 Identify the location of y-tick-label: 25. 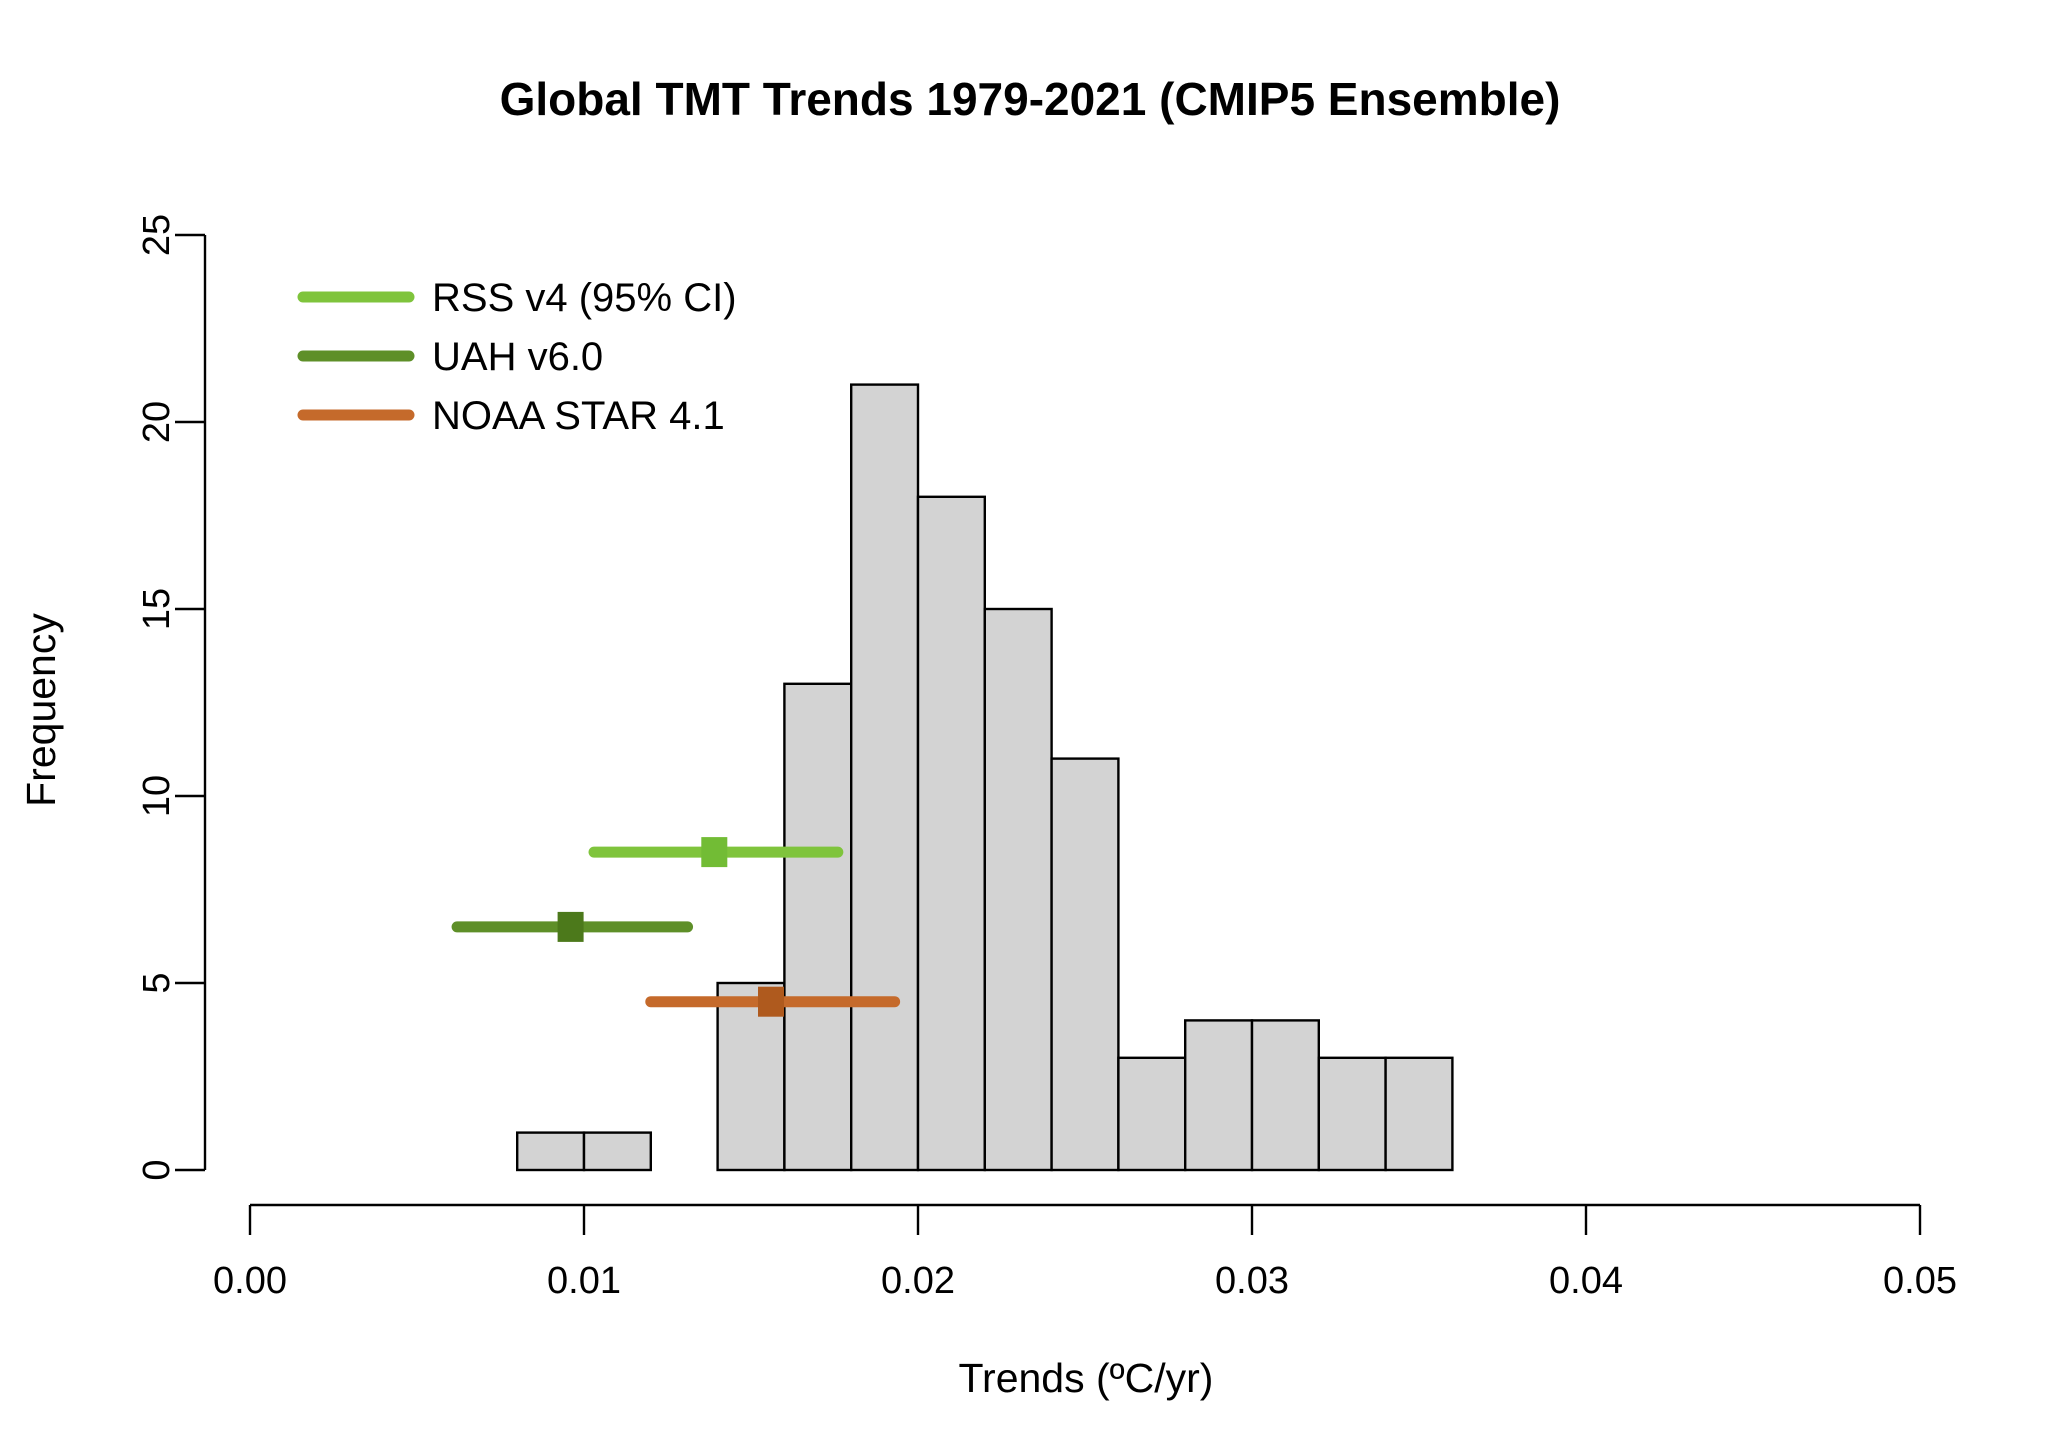
(157, 235).